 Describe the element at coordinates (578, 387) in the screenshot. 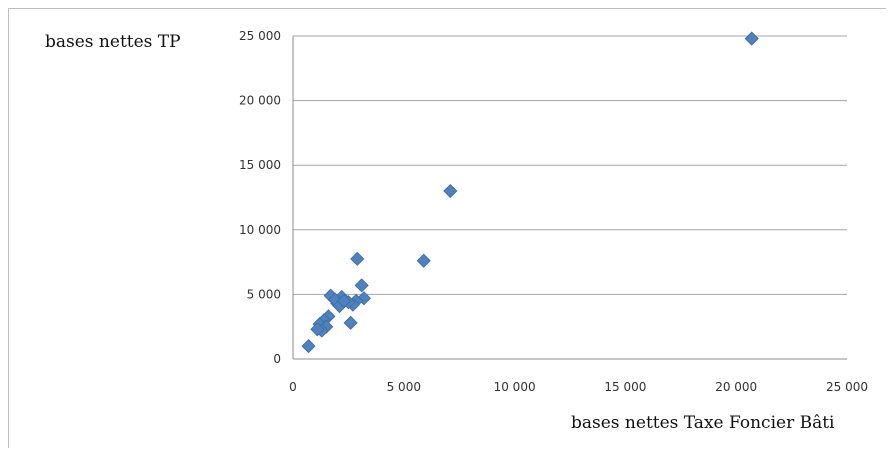

I see `x-tick-labels: 0 5 000 10 000 15 000 20 000 25 000` at that location.